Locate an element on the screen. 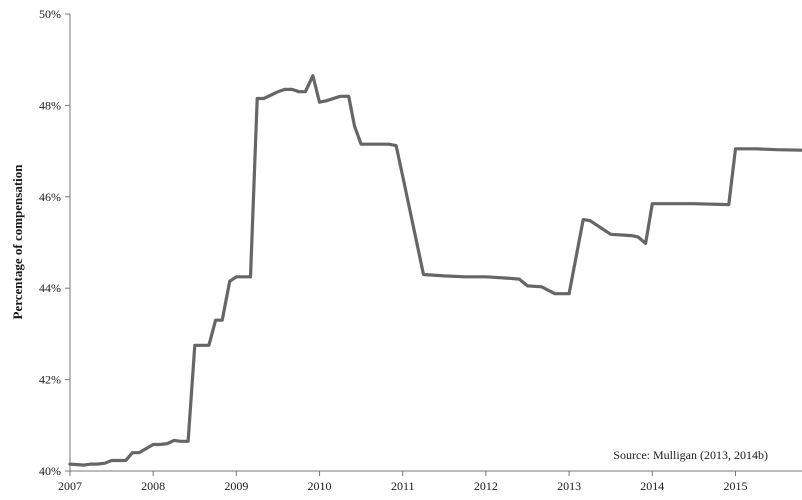  x-axis: 2007 2008 2009 2010 2011 2012 2013 2014 2015 is located at coordinates (430, 481).